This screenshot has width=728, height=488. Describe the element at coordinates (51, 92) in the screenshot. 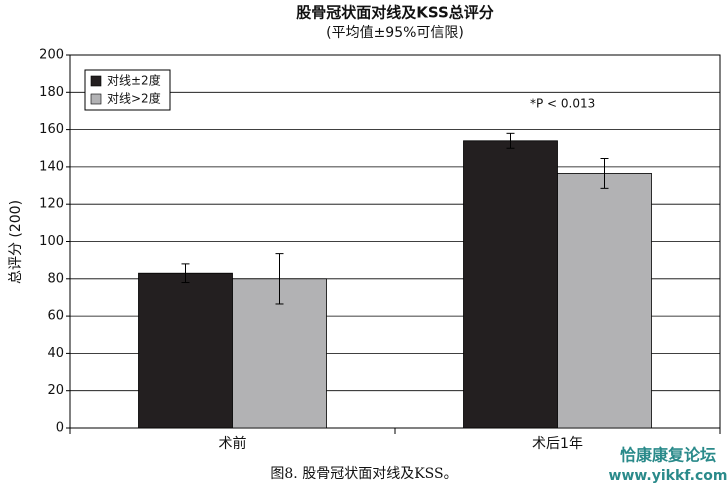

I see `y-tick-label: 180` at that location.